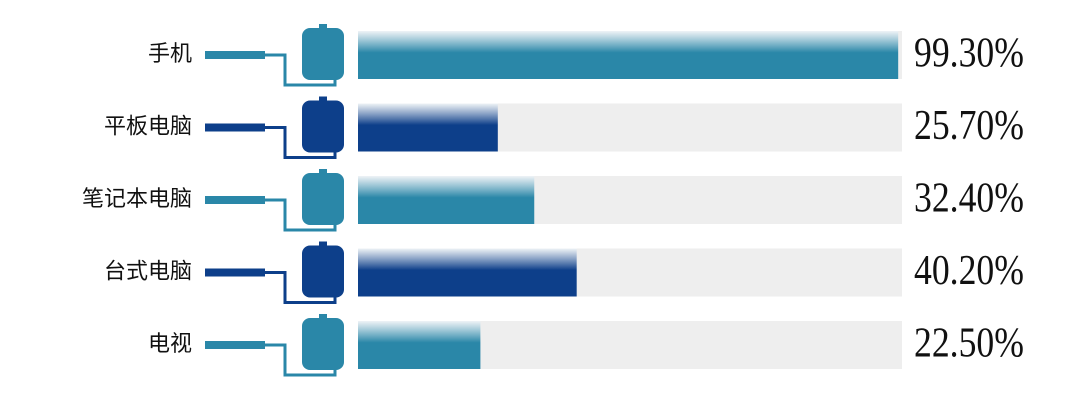 This screenshot has width=1080, height=409. I want to click on category-label: 手机, so click(170, 54).